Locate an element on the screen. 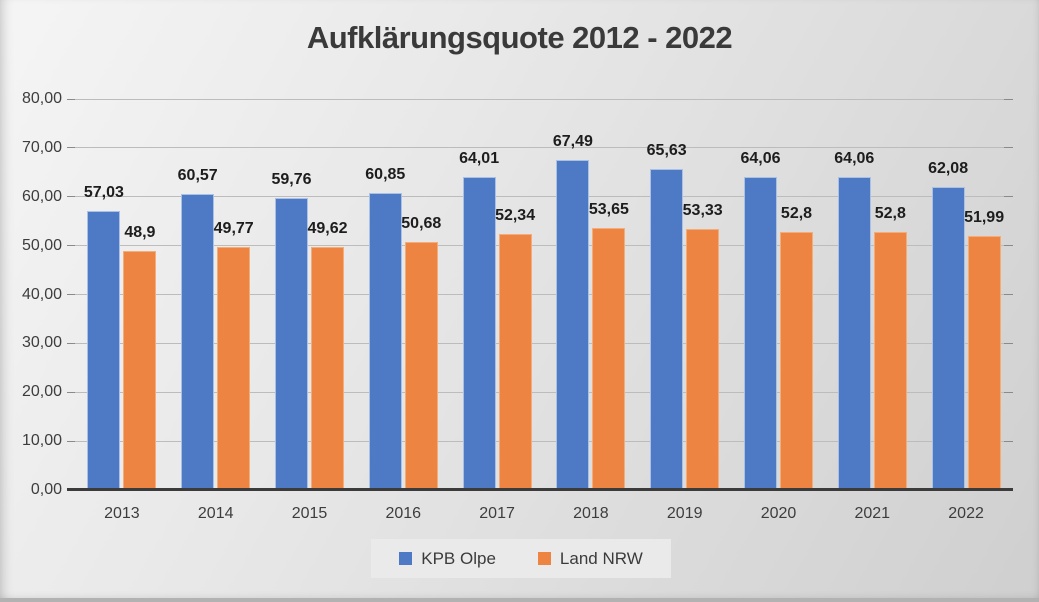 Image resolution: width=1039 pixels, height=602 pixels. y-tick-label: 20,00 is located at coordinates (41, 392).